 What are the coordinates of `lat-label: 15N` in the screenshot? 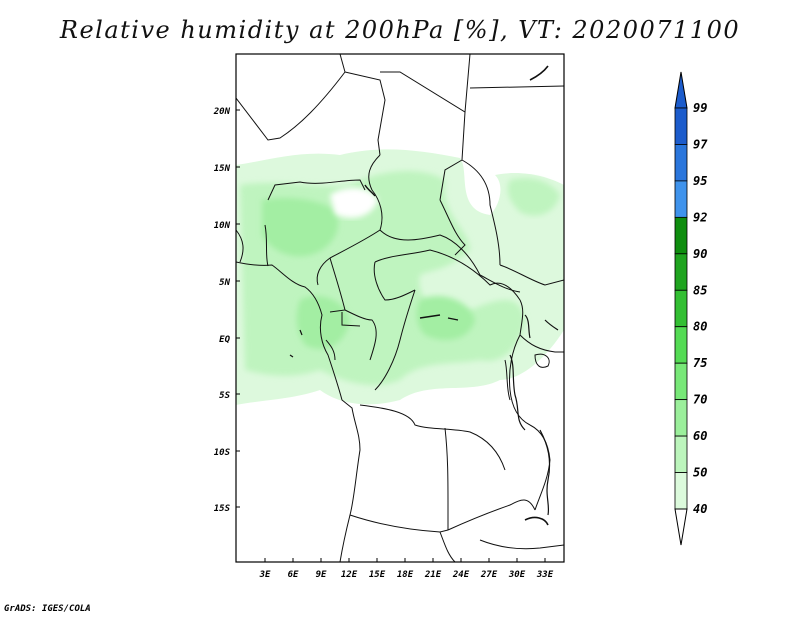 It's located at (222, 169).